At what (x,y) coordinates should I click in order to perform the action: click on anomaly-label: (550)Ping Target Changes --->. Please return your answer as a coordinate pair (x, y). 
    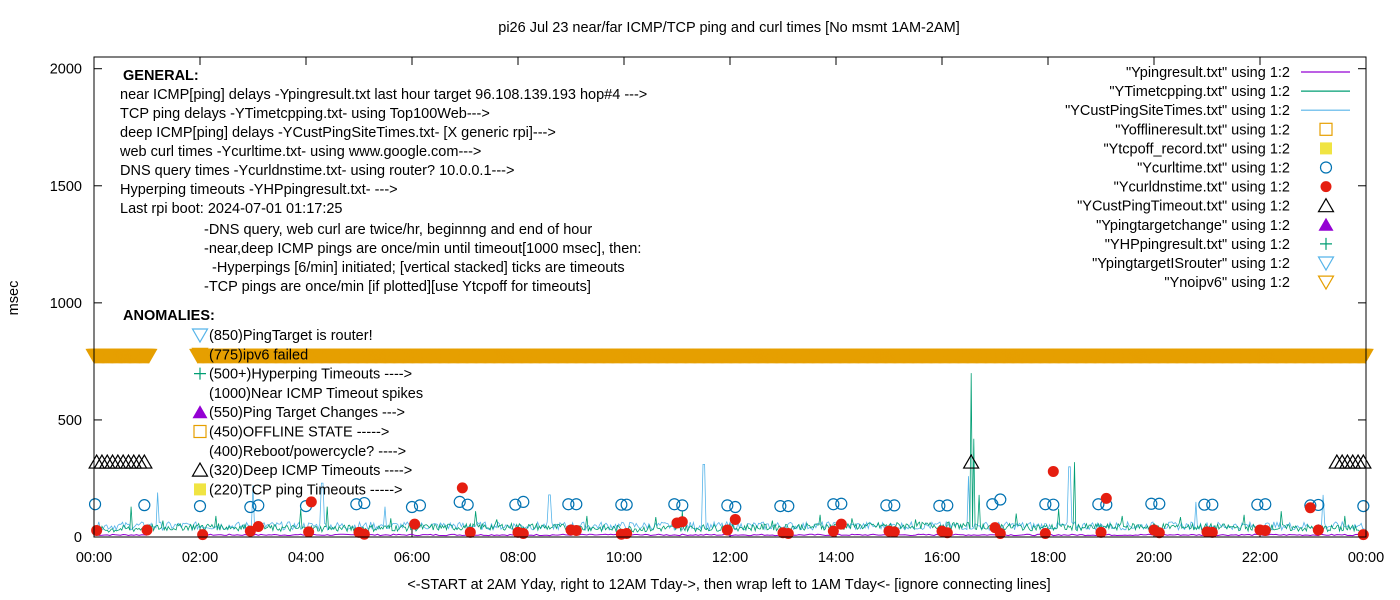
    Looking at the image, I should click on (307, 413).